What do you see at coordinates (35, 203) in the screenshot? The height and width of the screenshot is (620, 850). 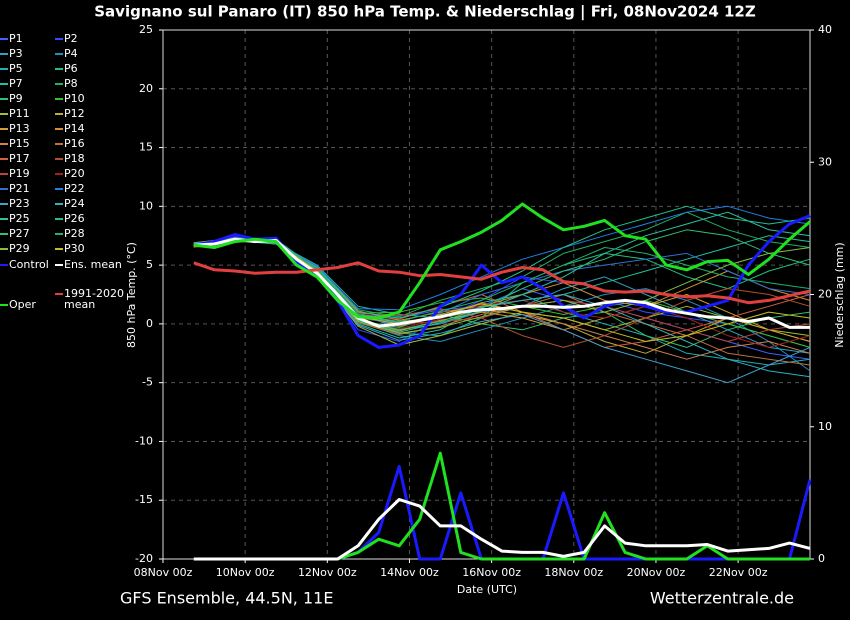 I see `legend-entry: P23` at bounding box center [35, 203].